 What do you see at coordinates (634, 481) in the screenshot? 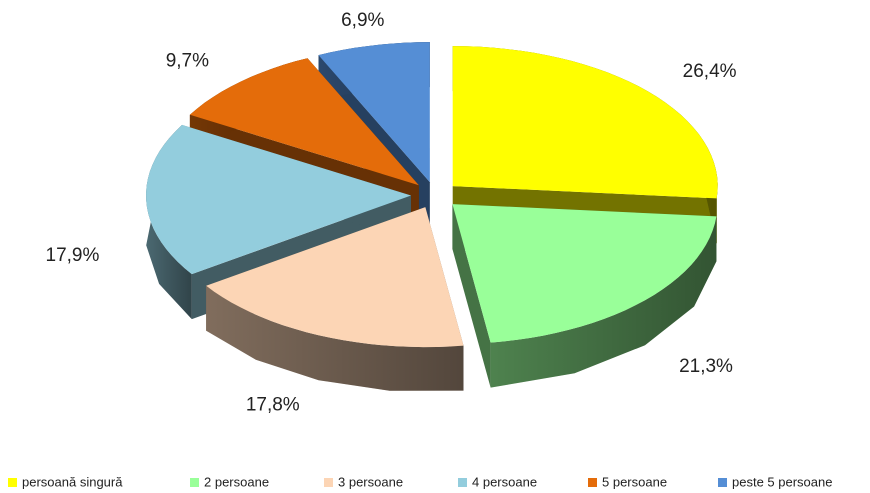
I see `legend-label: 5 persoane` at bounding box center [634, 481].